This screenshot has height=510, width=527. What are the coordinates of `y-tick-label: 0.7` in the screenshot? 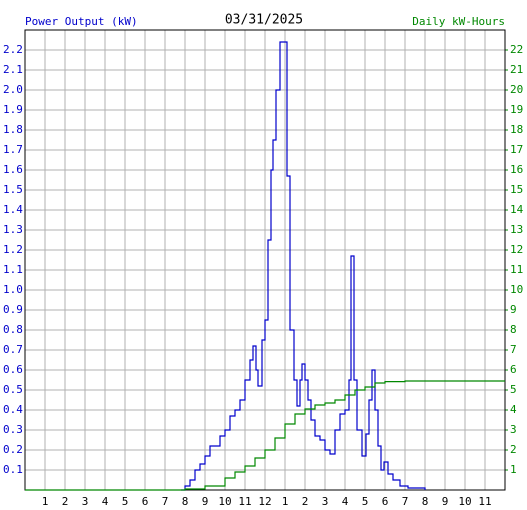 It's located at (13, 349).